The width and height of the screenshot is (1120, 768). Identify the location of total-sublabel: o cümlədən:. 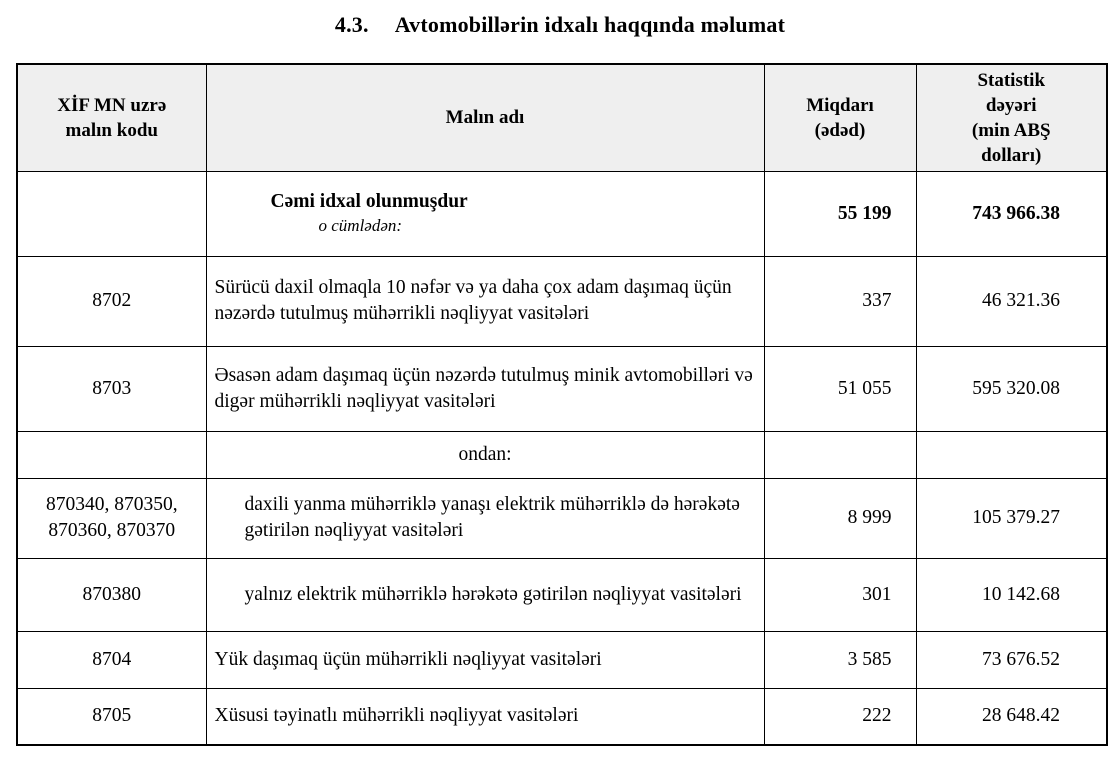
(360, 226).